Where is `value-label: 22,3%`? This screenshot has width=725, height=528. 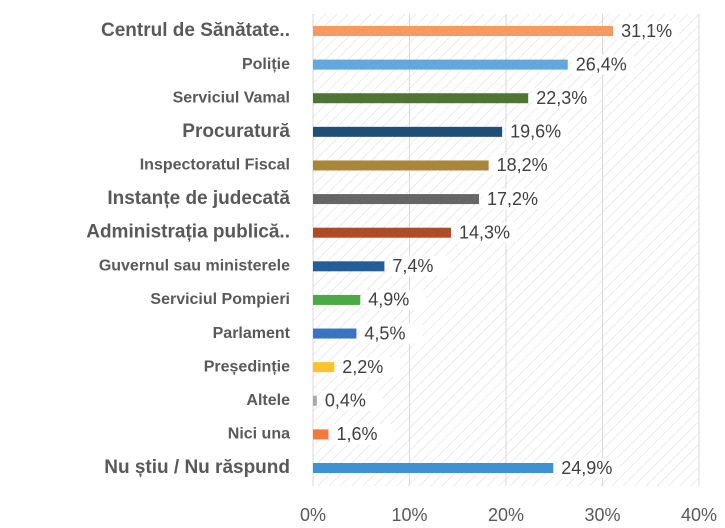 value-label: 22,3% is located at coordinates (561, 98).